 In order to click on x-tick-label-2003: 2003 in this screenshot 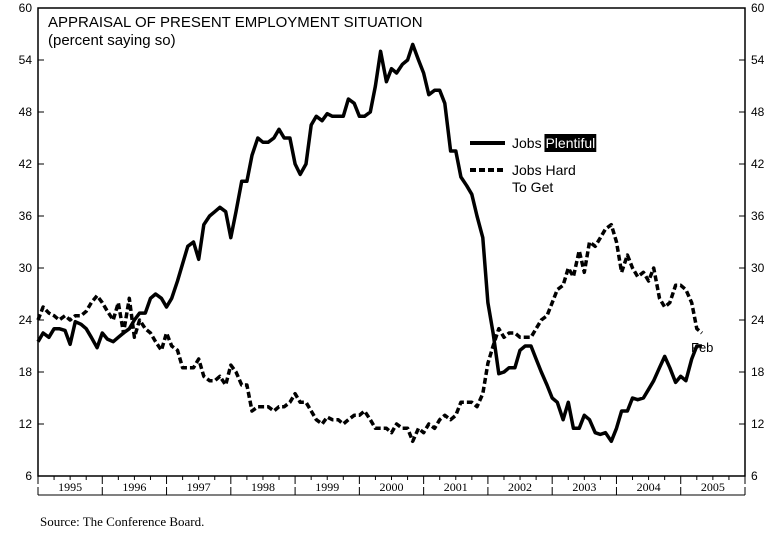, I will do `click(584, 487)`.